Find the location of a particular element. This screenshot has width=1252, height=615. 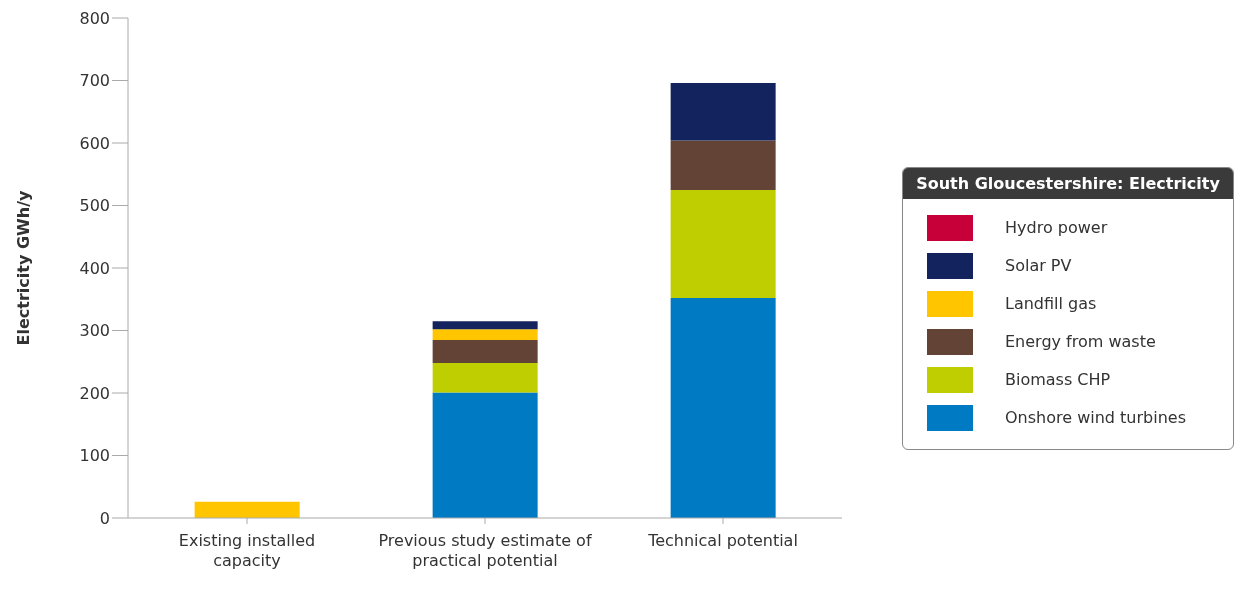

x-tick-label: Technical potential is located at coordinates (722, 540).